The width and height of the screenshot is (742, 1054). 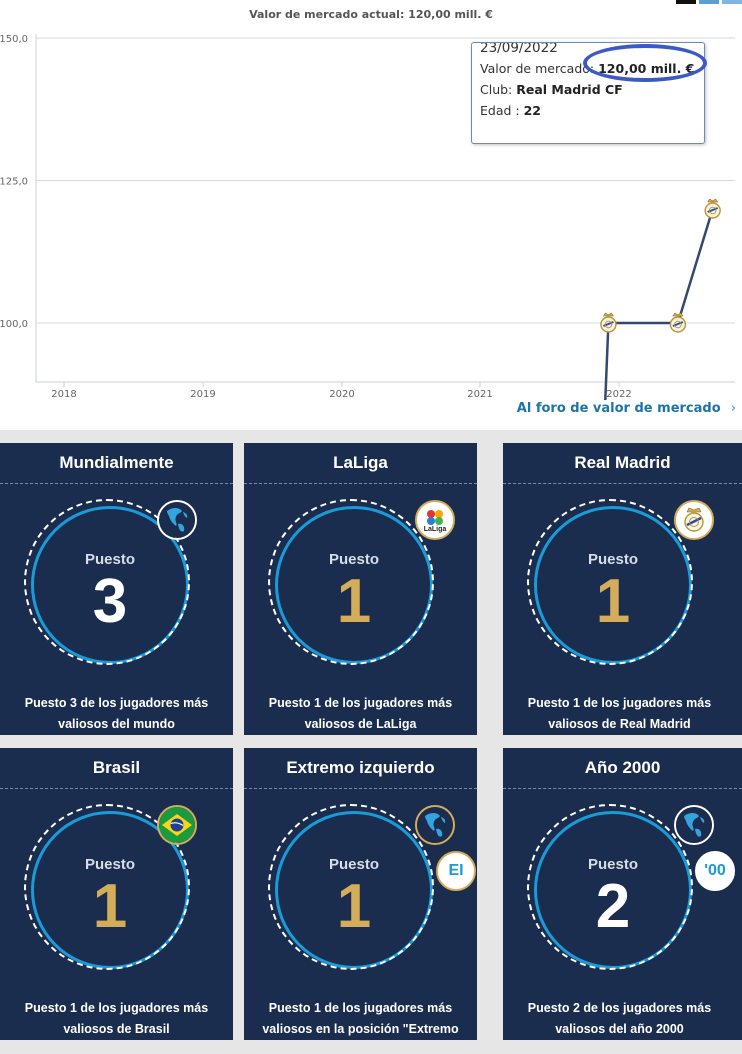 What do you see at coordinates (715, 871) in the screenshot?
I see `badge-year: '00` at bounding box center [715, 871].